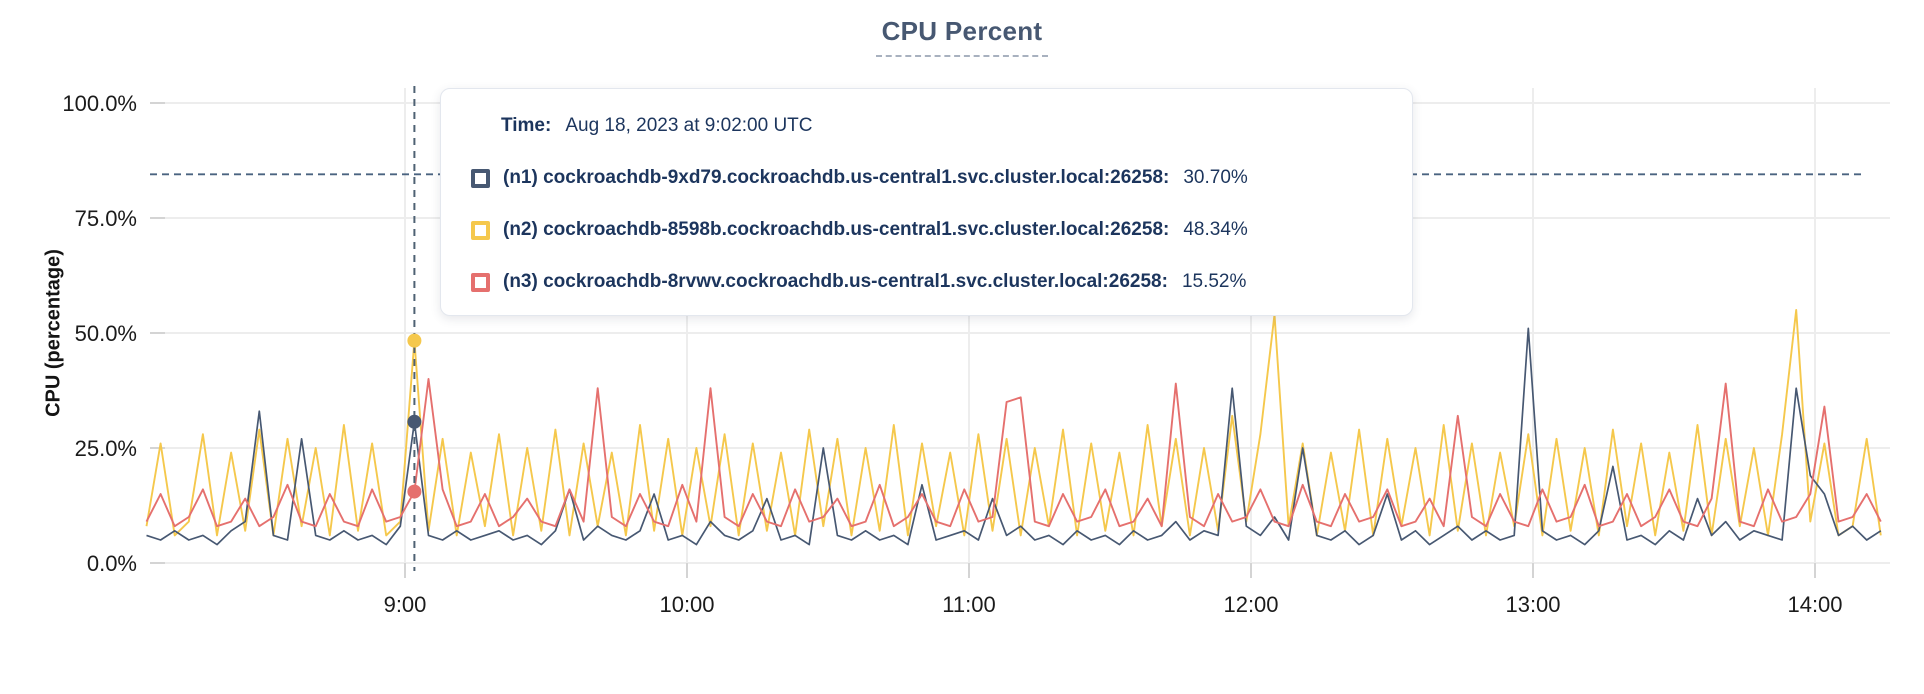 This screenshot has height=694, width=1924. What do you see at coordinates (99, 103) in the screenshot?
I see `y-tick-label: 100.0%` at bounding box center [99, 103].